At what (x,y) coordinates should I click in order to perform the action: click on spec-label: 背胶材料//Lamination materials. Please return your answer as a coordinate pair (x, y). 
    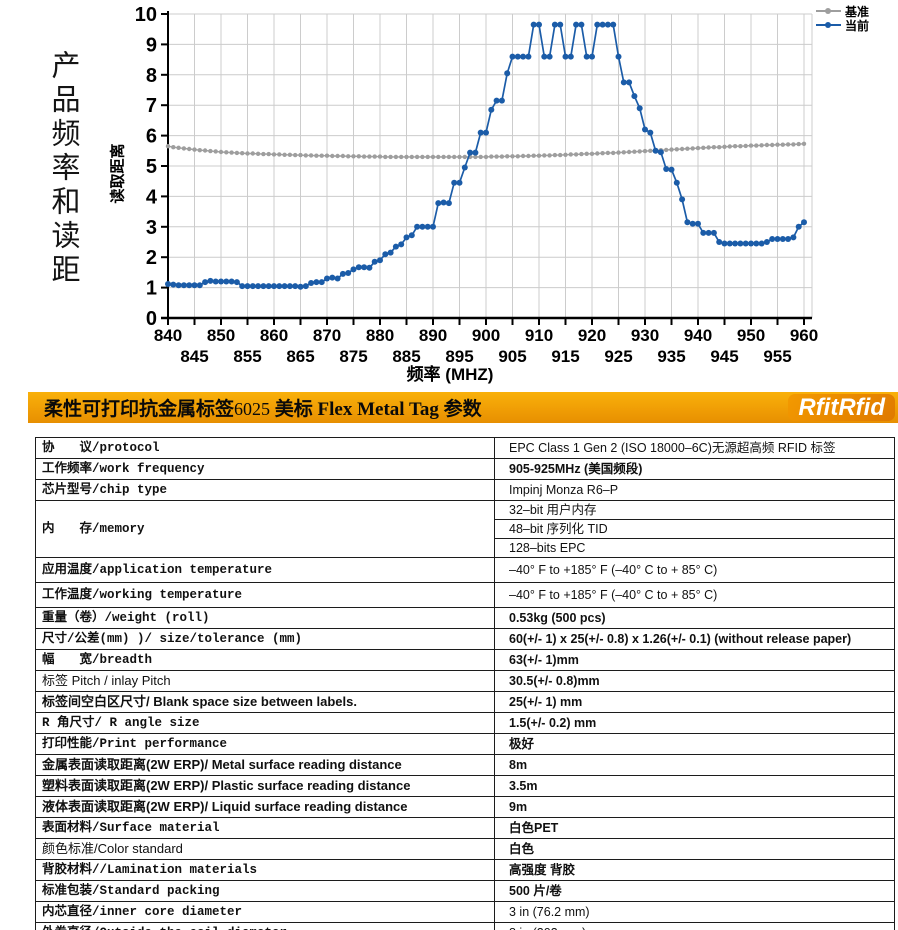
    Looking at the image, I should click on (265, 870).